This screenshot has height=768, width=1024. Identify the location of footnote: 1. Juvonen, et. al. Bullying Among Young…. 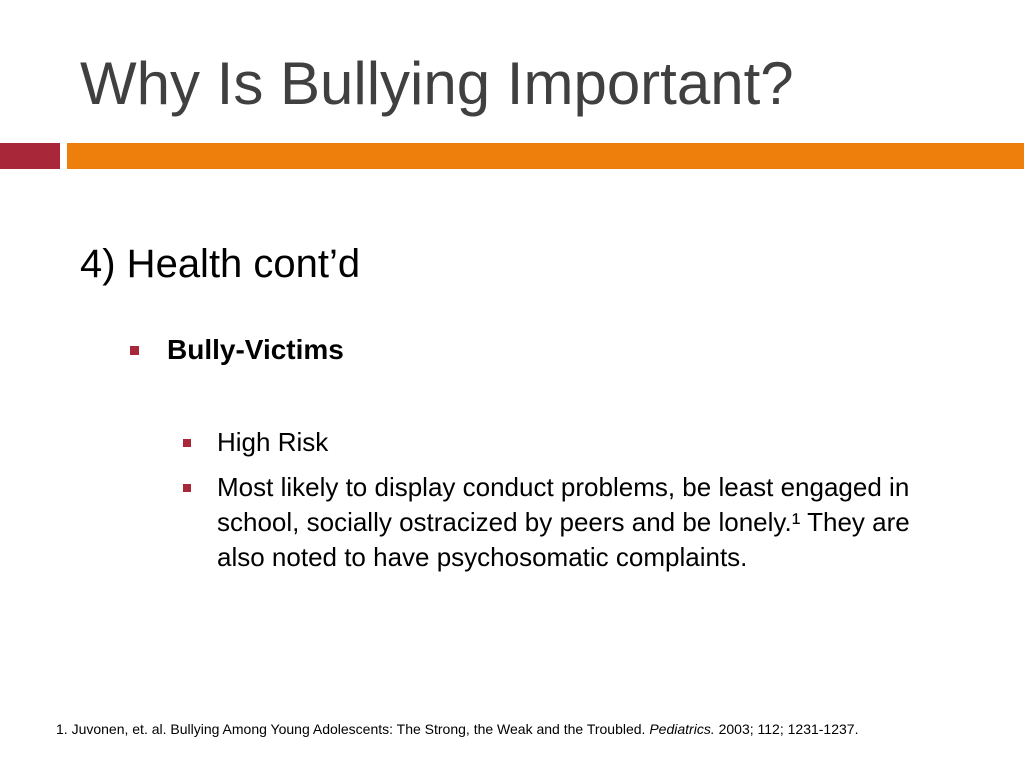
(457, 729).